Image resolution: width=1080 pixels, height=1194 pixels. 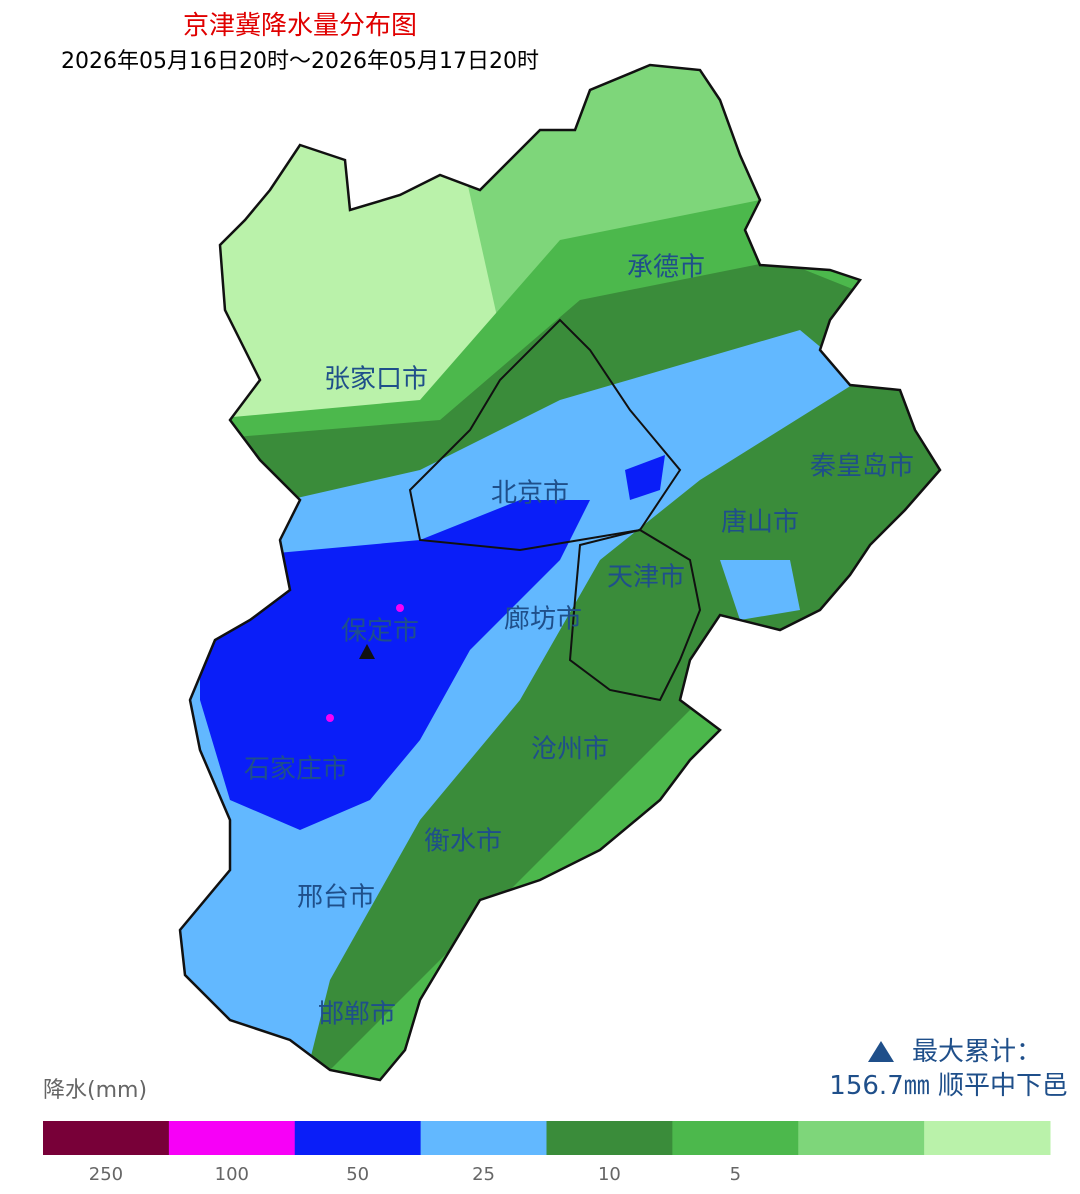 I want to click on legend-tick-label: 10, so click(x=609, y=1174).